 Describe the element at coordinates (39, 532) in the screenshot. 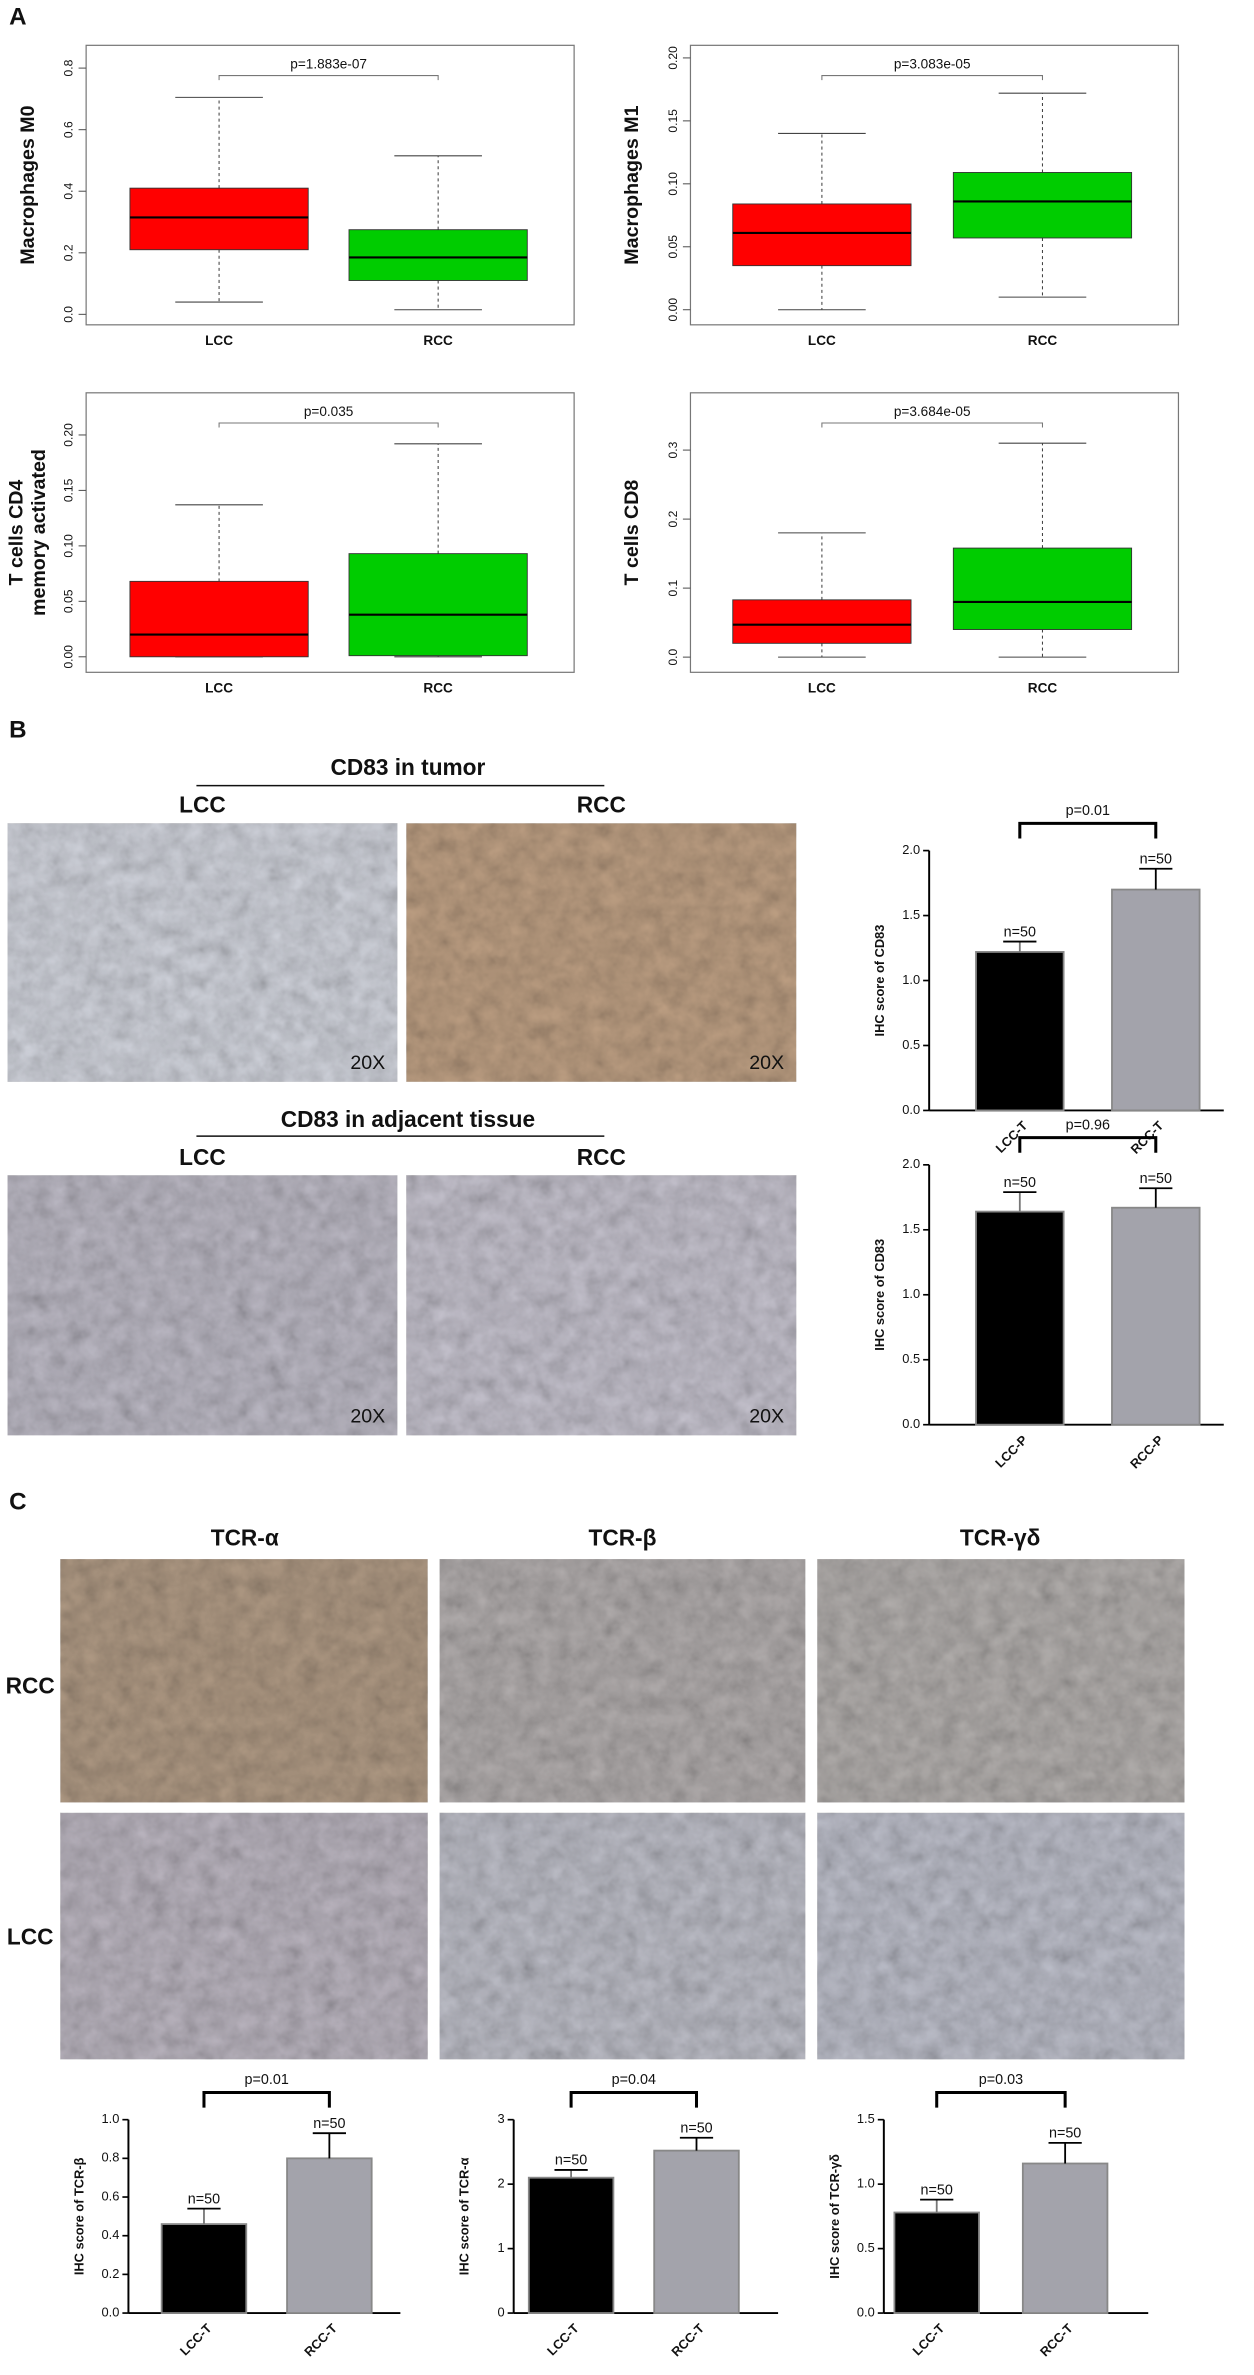

I see `y-axis-label: memory activated` at that location.